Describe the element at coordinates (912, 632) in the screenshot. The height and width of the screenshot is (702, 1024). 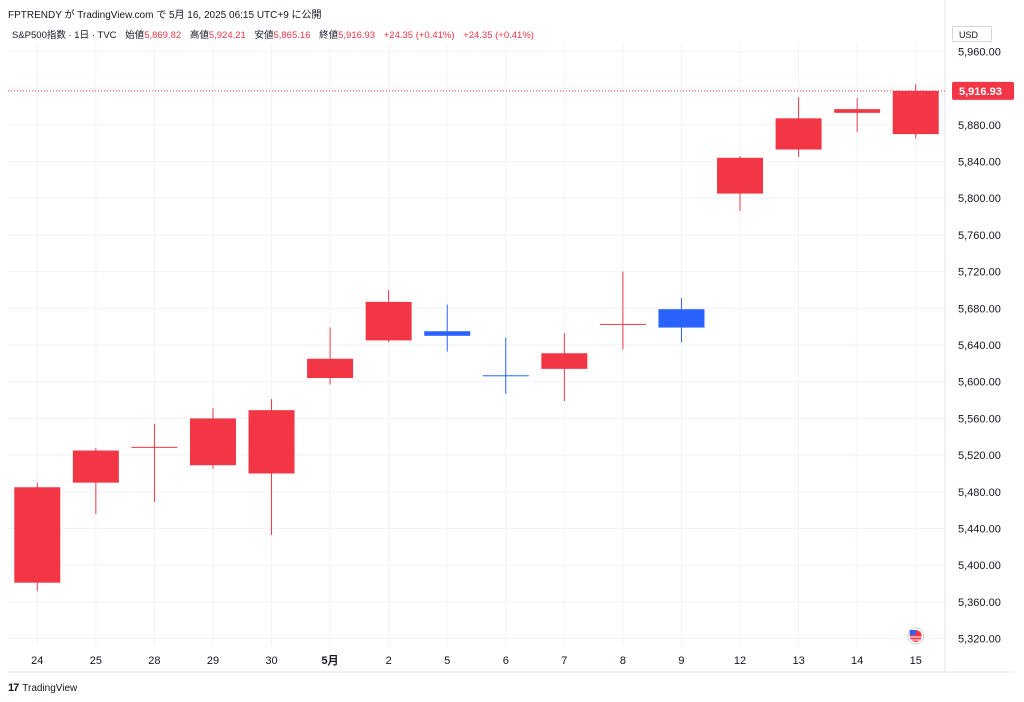
I see `us-flag-event-icon-canton` at that location.